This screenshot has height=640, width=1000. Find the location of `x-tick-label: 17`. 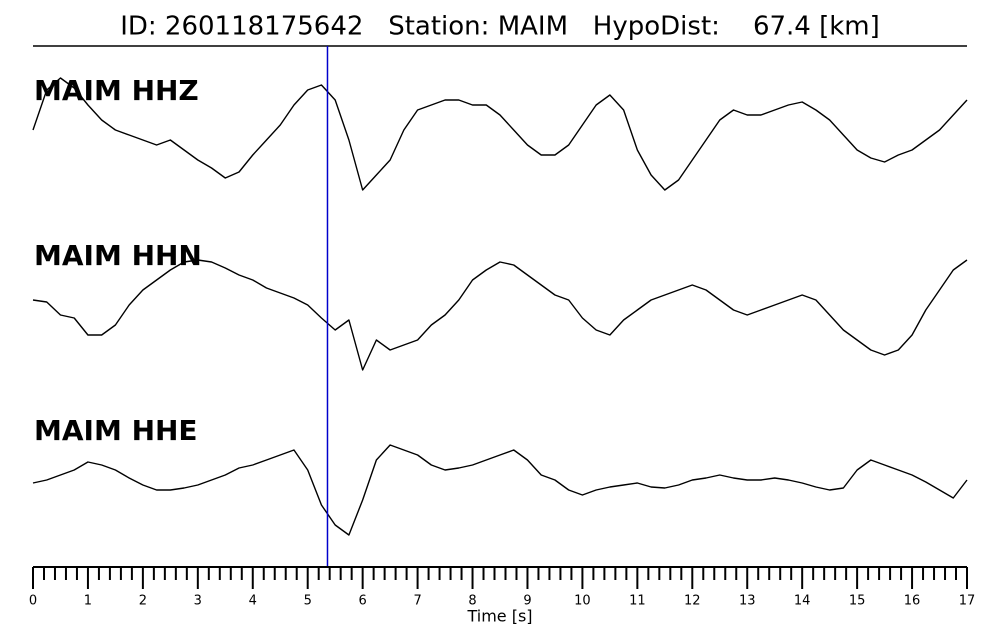

x-tick-label: 17 is located at coordinates (967, 601).